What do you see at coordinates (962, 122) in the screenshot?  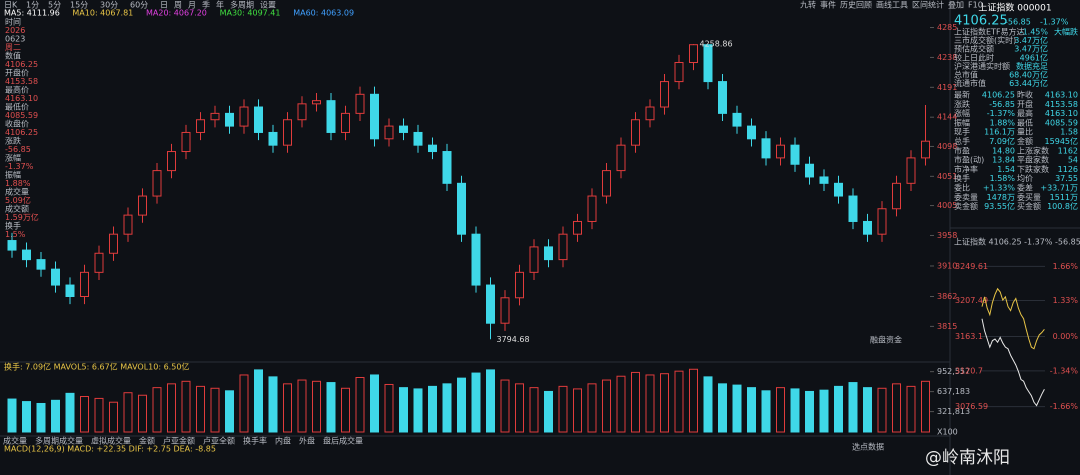 I see `quote-cell: 振幅` at bounding box center [962, 122].